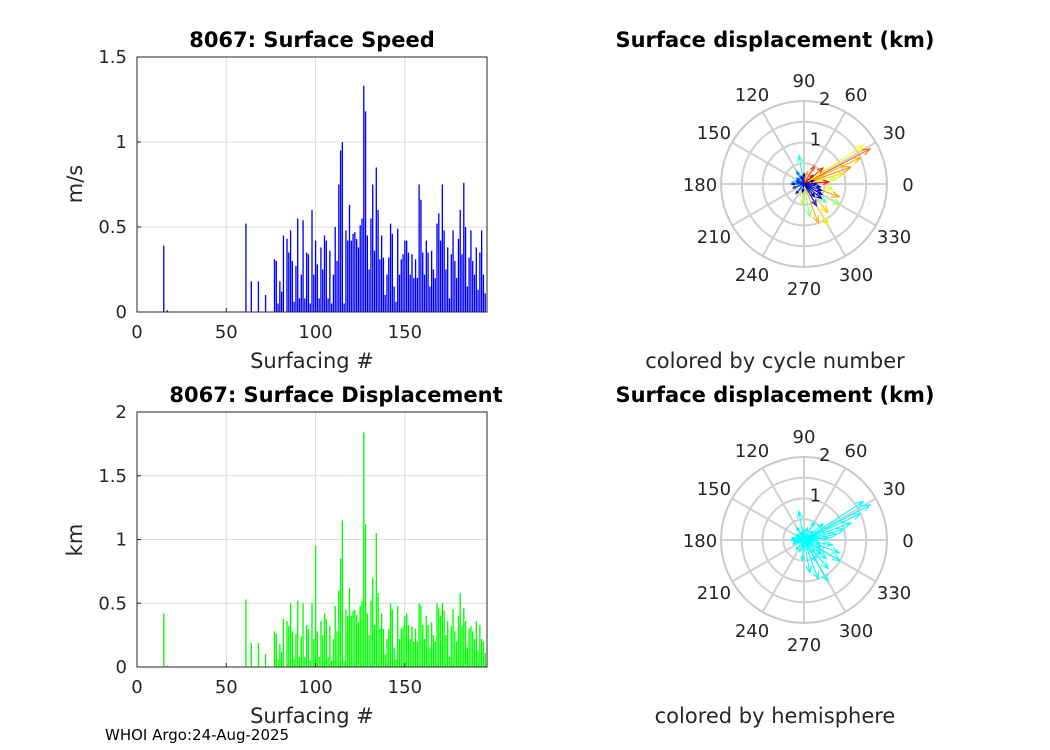 The height and width of the screenshot is (750, 1050). What do you see at coordinates (752, 631) in the screenshot?
I see `polar-hemi-angle-label: 240` at bounding box center [752, 631].